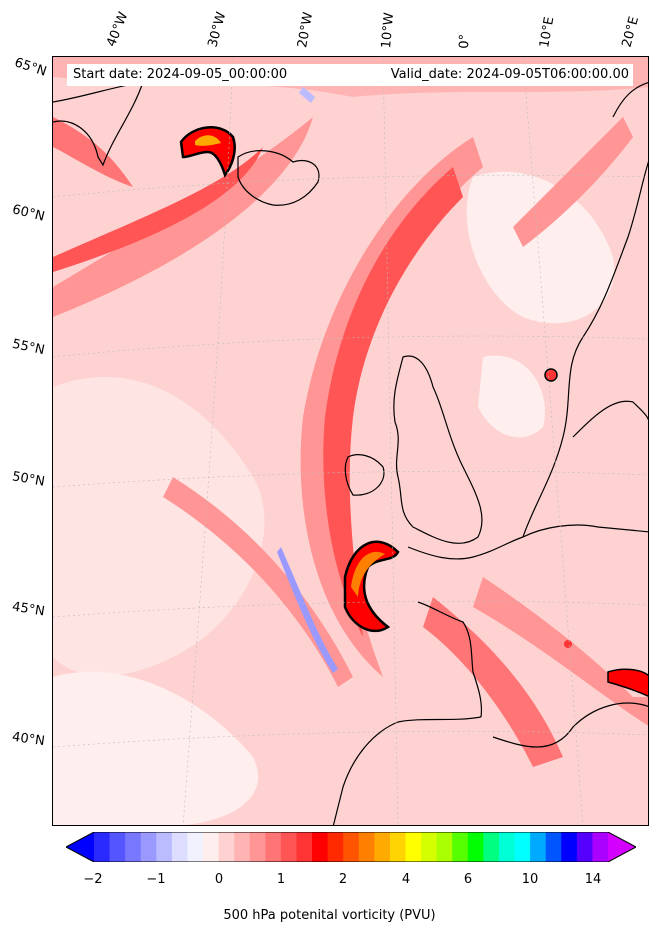 The width and height of the screenshot is (659, 936). I want to click on lon-label-20w: 20°W, so click(306, 30).